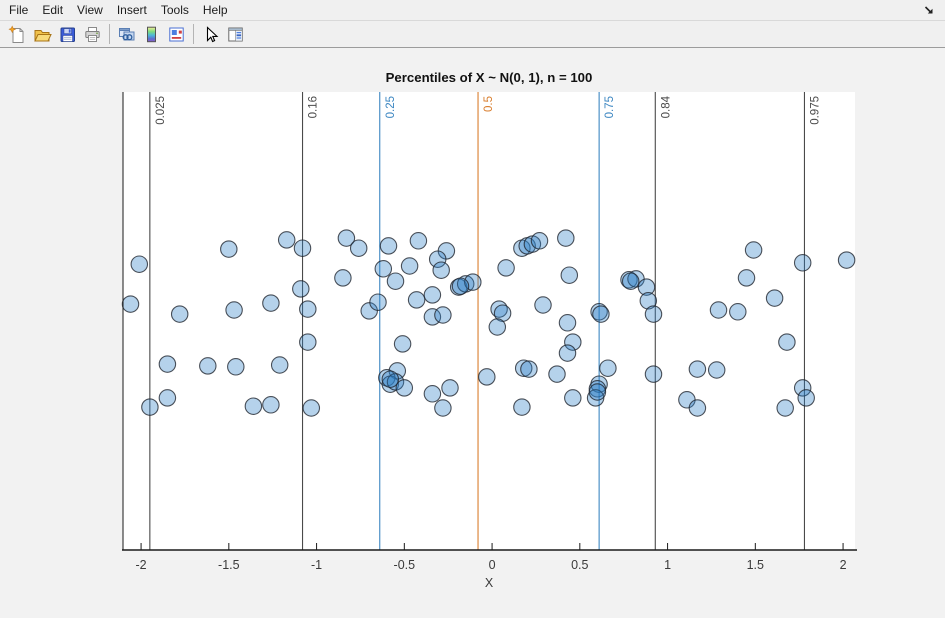 The height and width of the screenshot is (618, 945). I want to click on open-button, so click(42, 34).